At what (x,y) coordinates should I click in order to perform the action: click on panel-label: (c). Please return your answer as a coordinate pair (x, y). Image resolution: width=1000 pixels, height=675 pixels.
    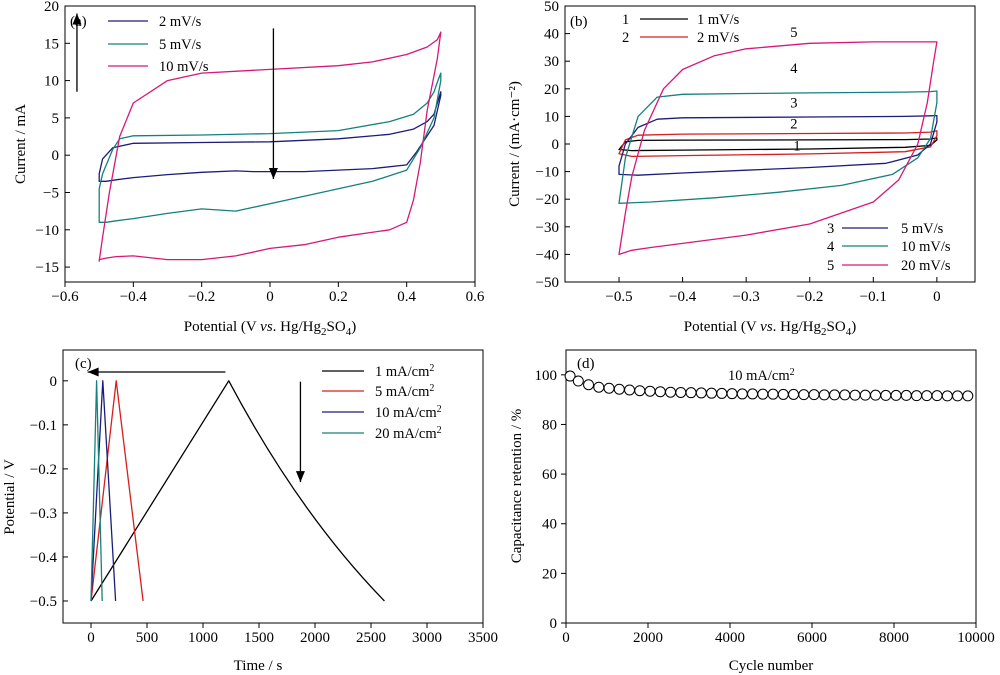
    Looking at the image, I should click on (83, 364).